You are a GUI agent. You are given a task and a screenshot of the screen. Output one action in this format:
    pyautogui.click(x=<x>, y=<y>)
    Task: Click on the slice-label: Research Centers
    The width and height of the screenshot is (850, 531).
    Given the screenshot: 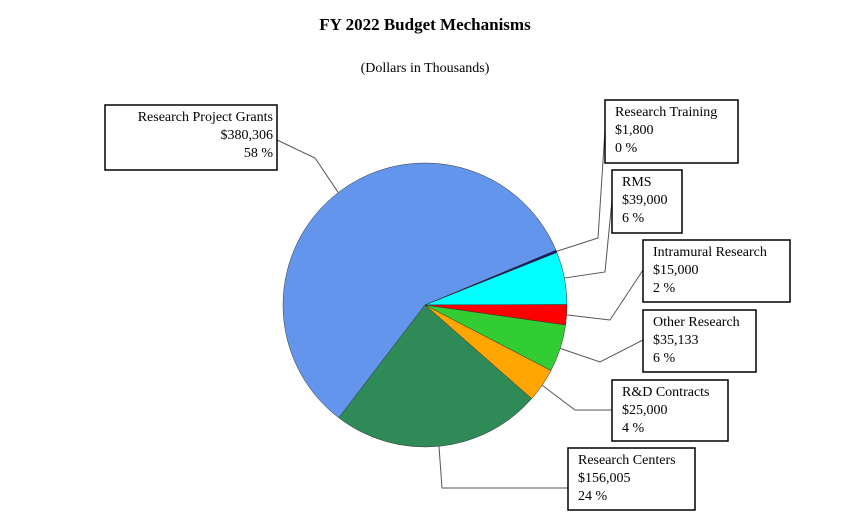 What is the action you would take?
    pyautogui.click(x=627, y=460)
    